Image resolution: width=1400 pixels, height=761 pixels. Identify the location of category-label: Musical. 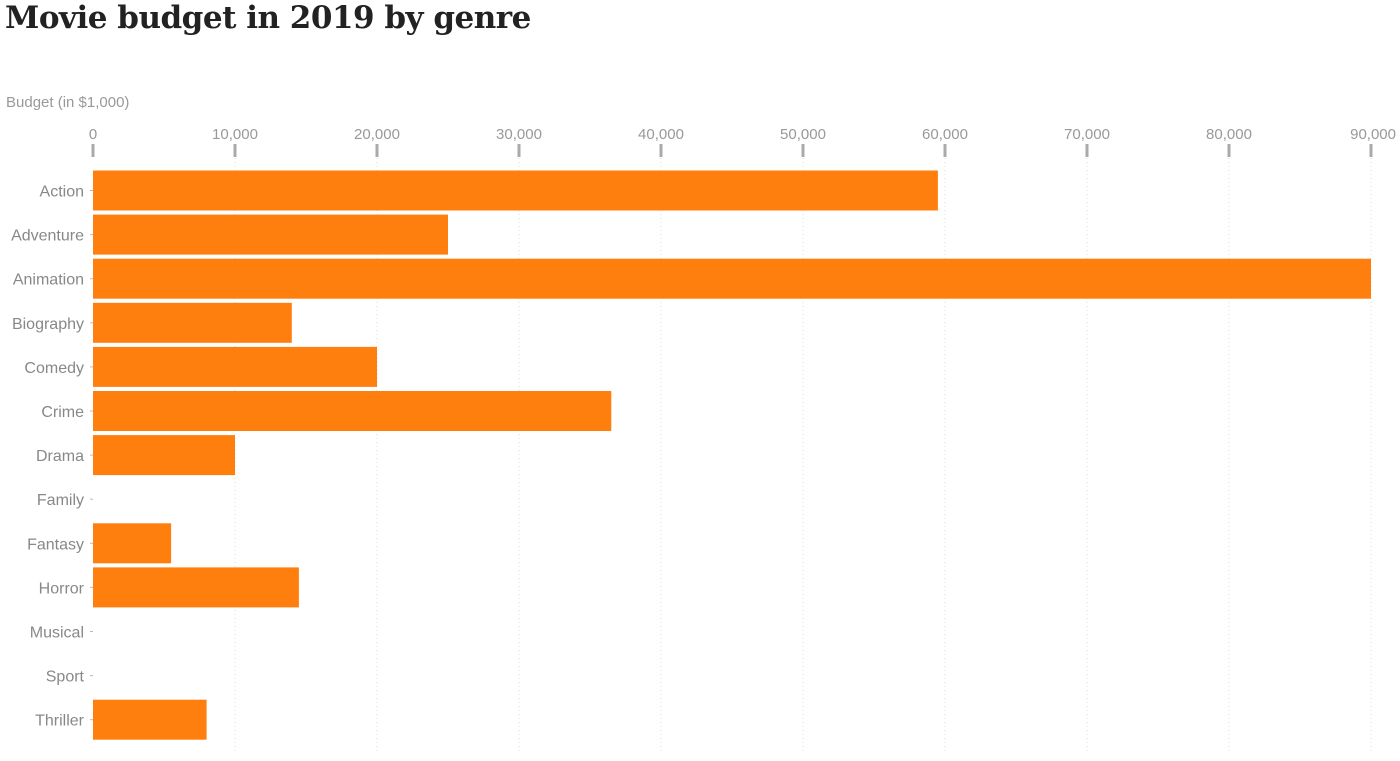
(57, 633).